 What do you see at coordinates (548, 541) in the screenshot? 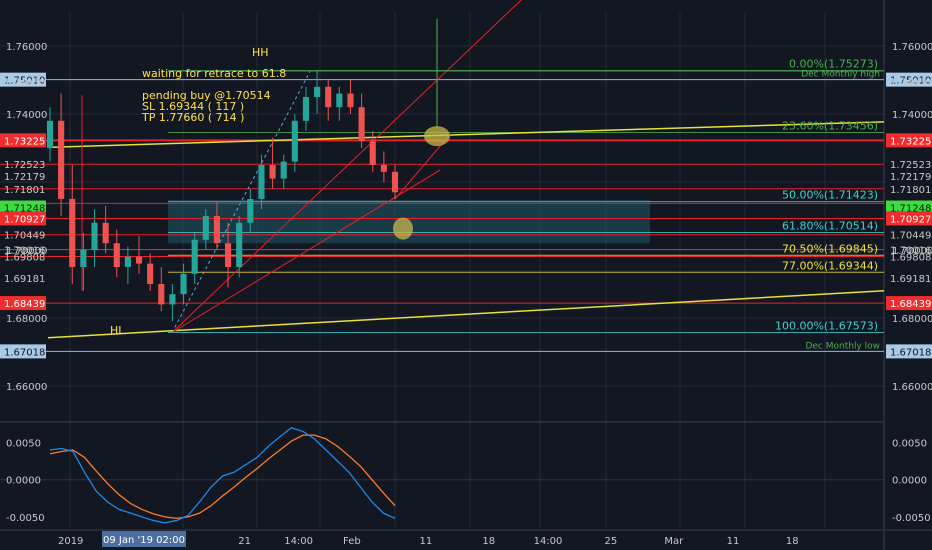
I see `time-tick-label: 14:00` at bounding box center [548, 541].